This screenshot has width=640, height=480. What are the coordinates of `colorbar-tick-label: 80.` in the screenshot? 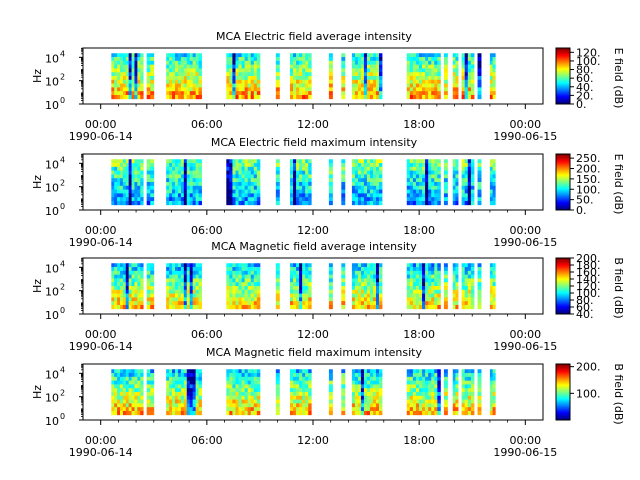 It's located at (585, 70).